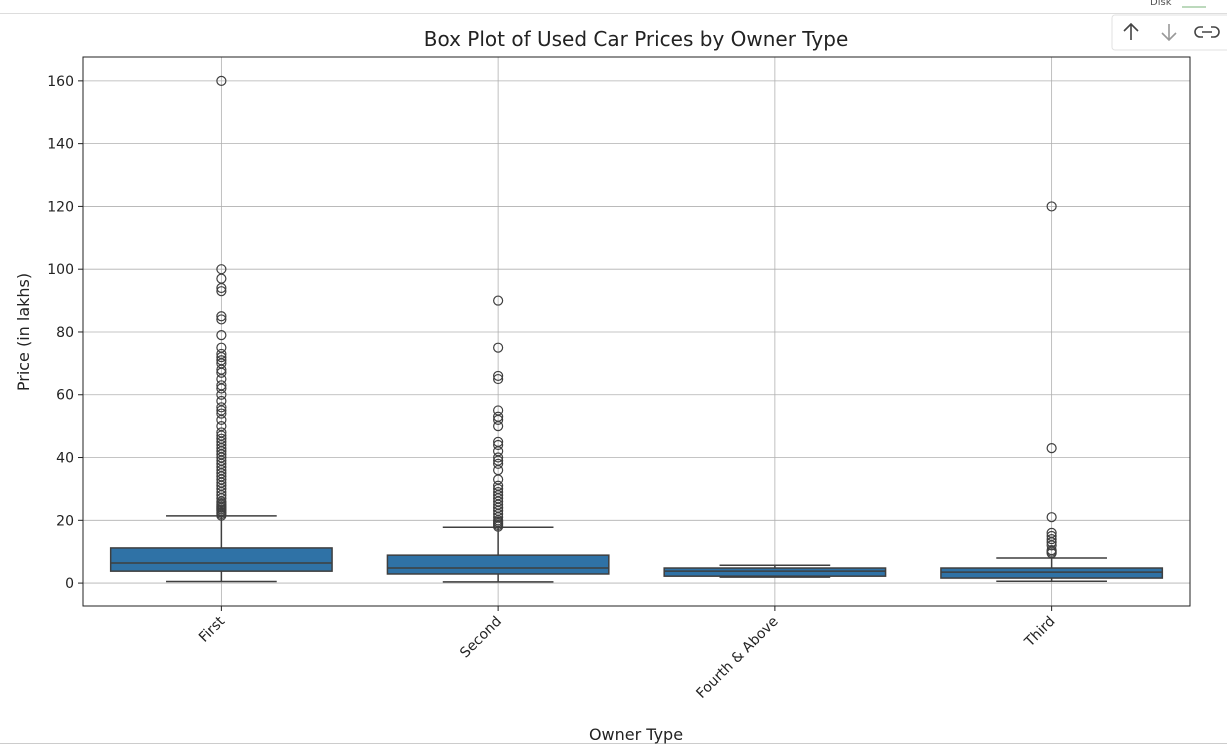  What do you see at coordinates (1207, 32) in the screenshot?
I see `link-button` at bounding box center [1207, 32].